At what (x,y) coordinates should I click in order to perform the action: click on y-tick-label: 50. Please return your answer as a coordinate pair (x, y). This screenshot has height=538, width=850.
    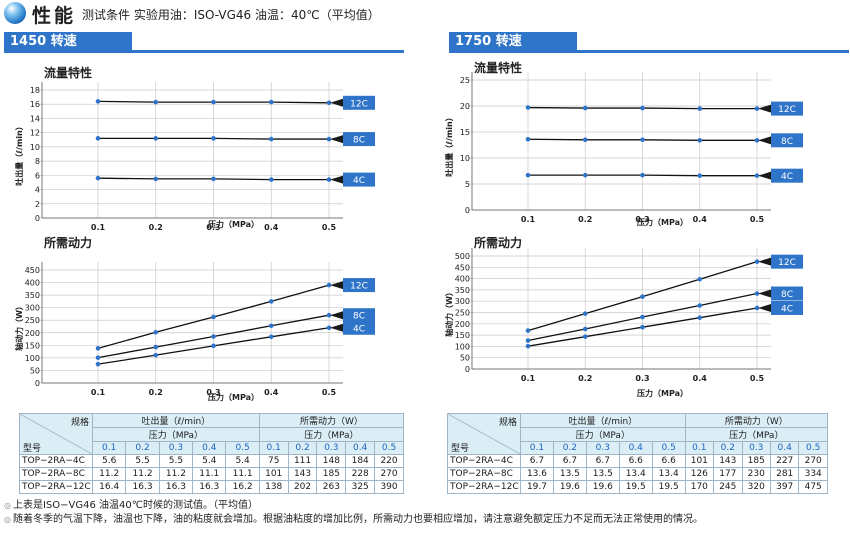
    Looking at the image, I should click on (465, 358).